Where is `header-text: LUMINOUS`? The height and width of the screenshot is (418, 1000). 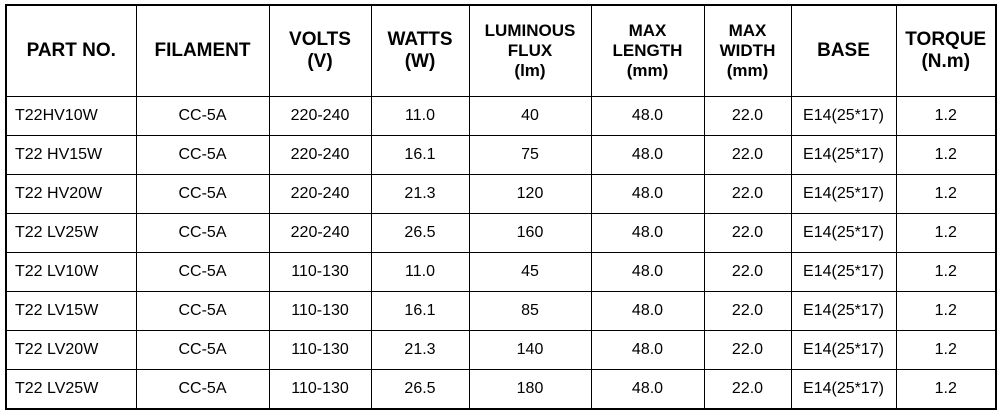 header-text: LUMINOUS is located at coordinates (530, 30).